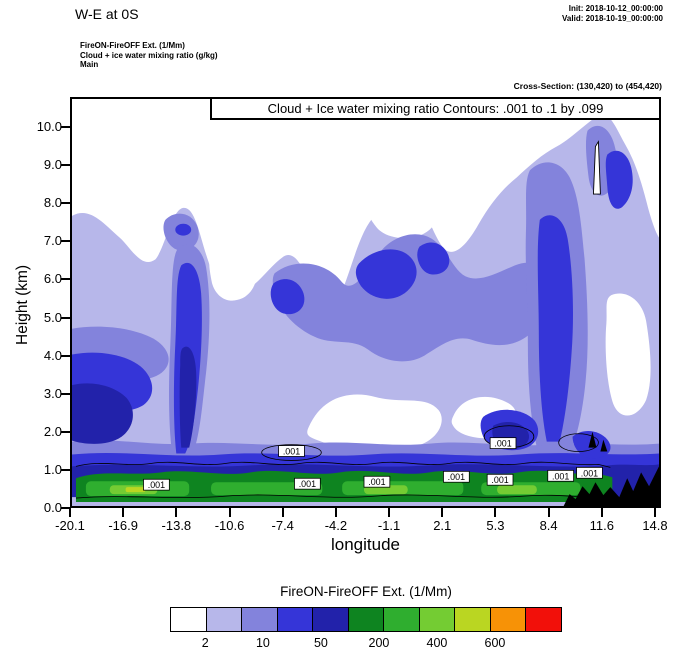  Describe the element at coordinates (282, 525) in the screenshot. I see `x-tick-label: -7.4` at that location.